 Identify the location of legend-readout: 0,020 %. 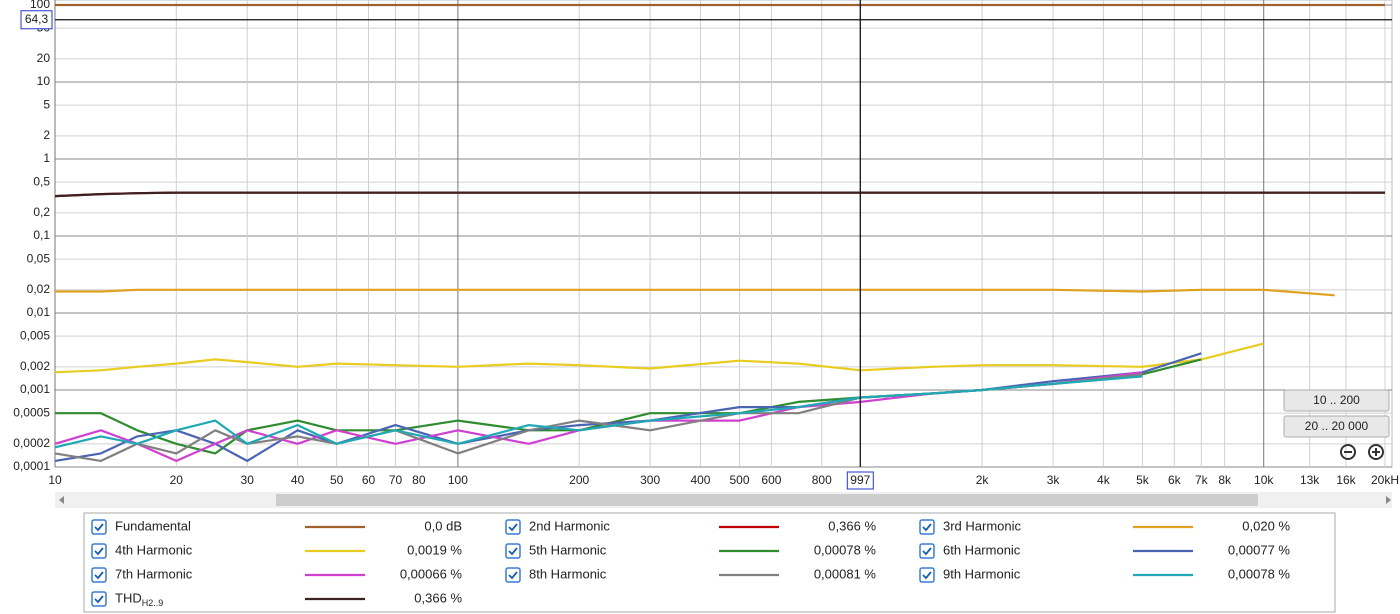
(1266, 525).